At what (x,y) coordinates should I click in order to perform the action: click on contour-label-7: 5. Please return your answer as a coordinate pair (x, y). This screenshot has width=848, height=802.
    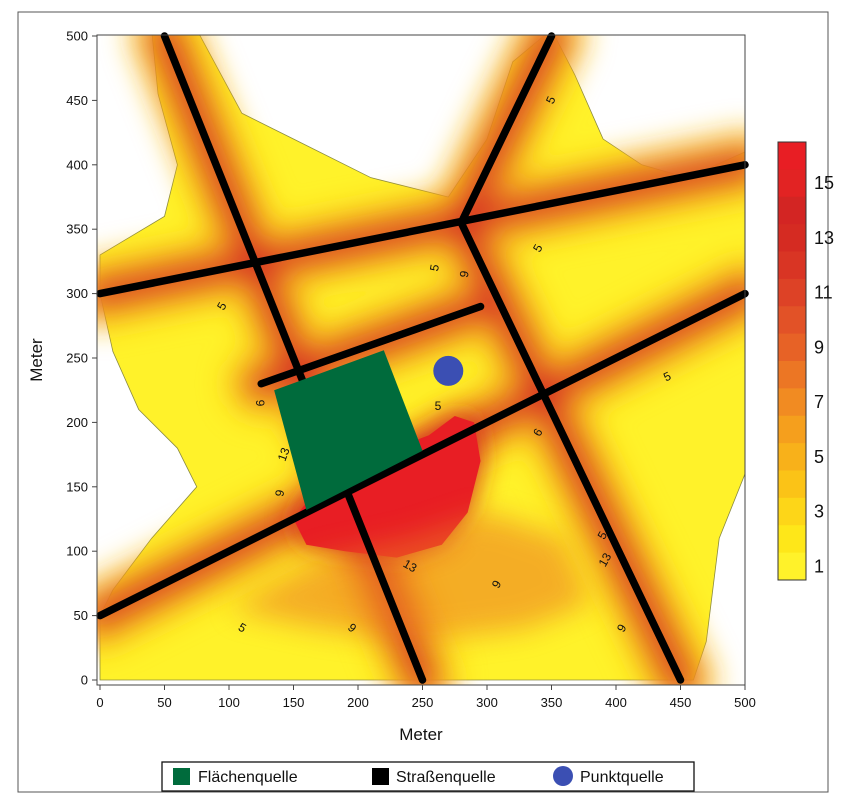
    Looking at the image, I should click on (438, 406).